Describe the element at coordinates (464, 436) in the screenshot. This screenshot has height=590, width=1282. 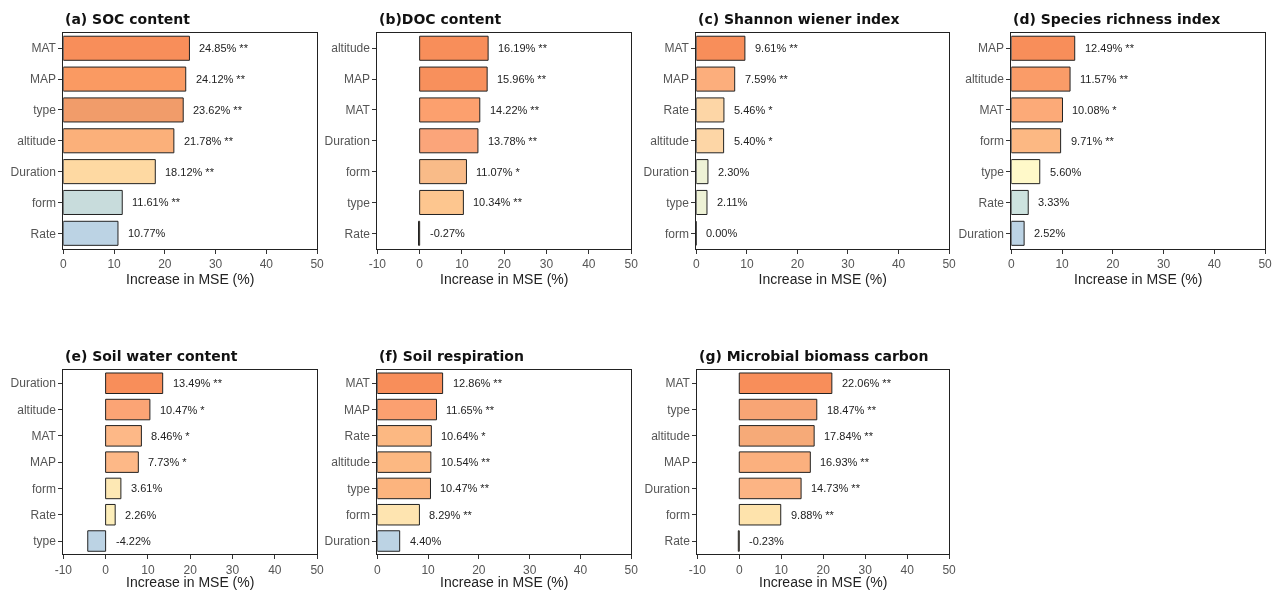
I see `data-label: 10.64% *` at that location.